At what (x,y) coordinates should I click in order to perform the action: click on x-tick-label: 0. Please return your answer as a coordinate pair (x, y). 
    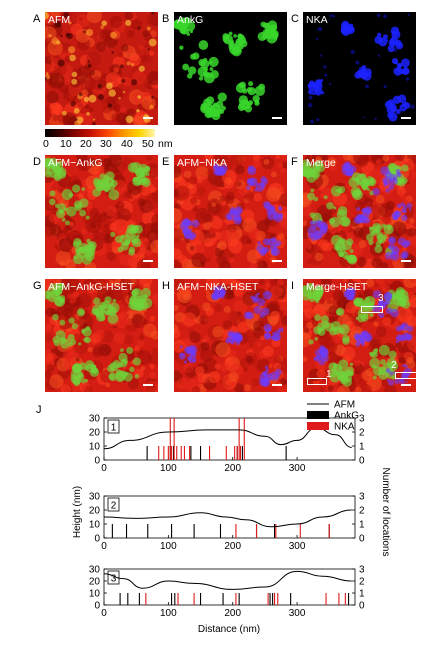
    Looking at the image, I should click on (104, 468).